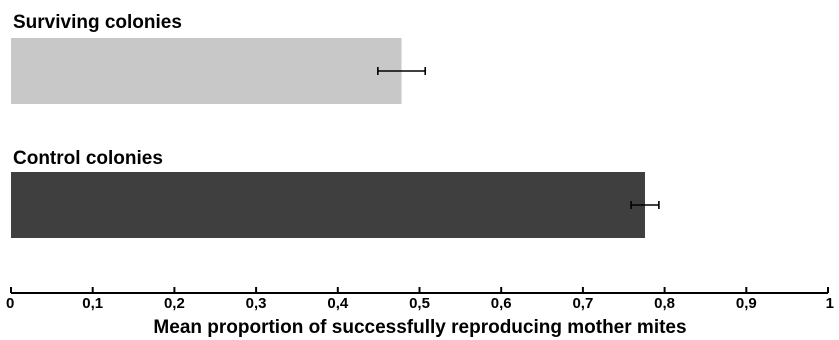  I want to click on x-tick-label: 0,4, so click(338, 303).